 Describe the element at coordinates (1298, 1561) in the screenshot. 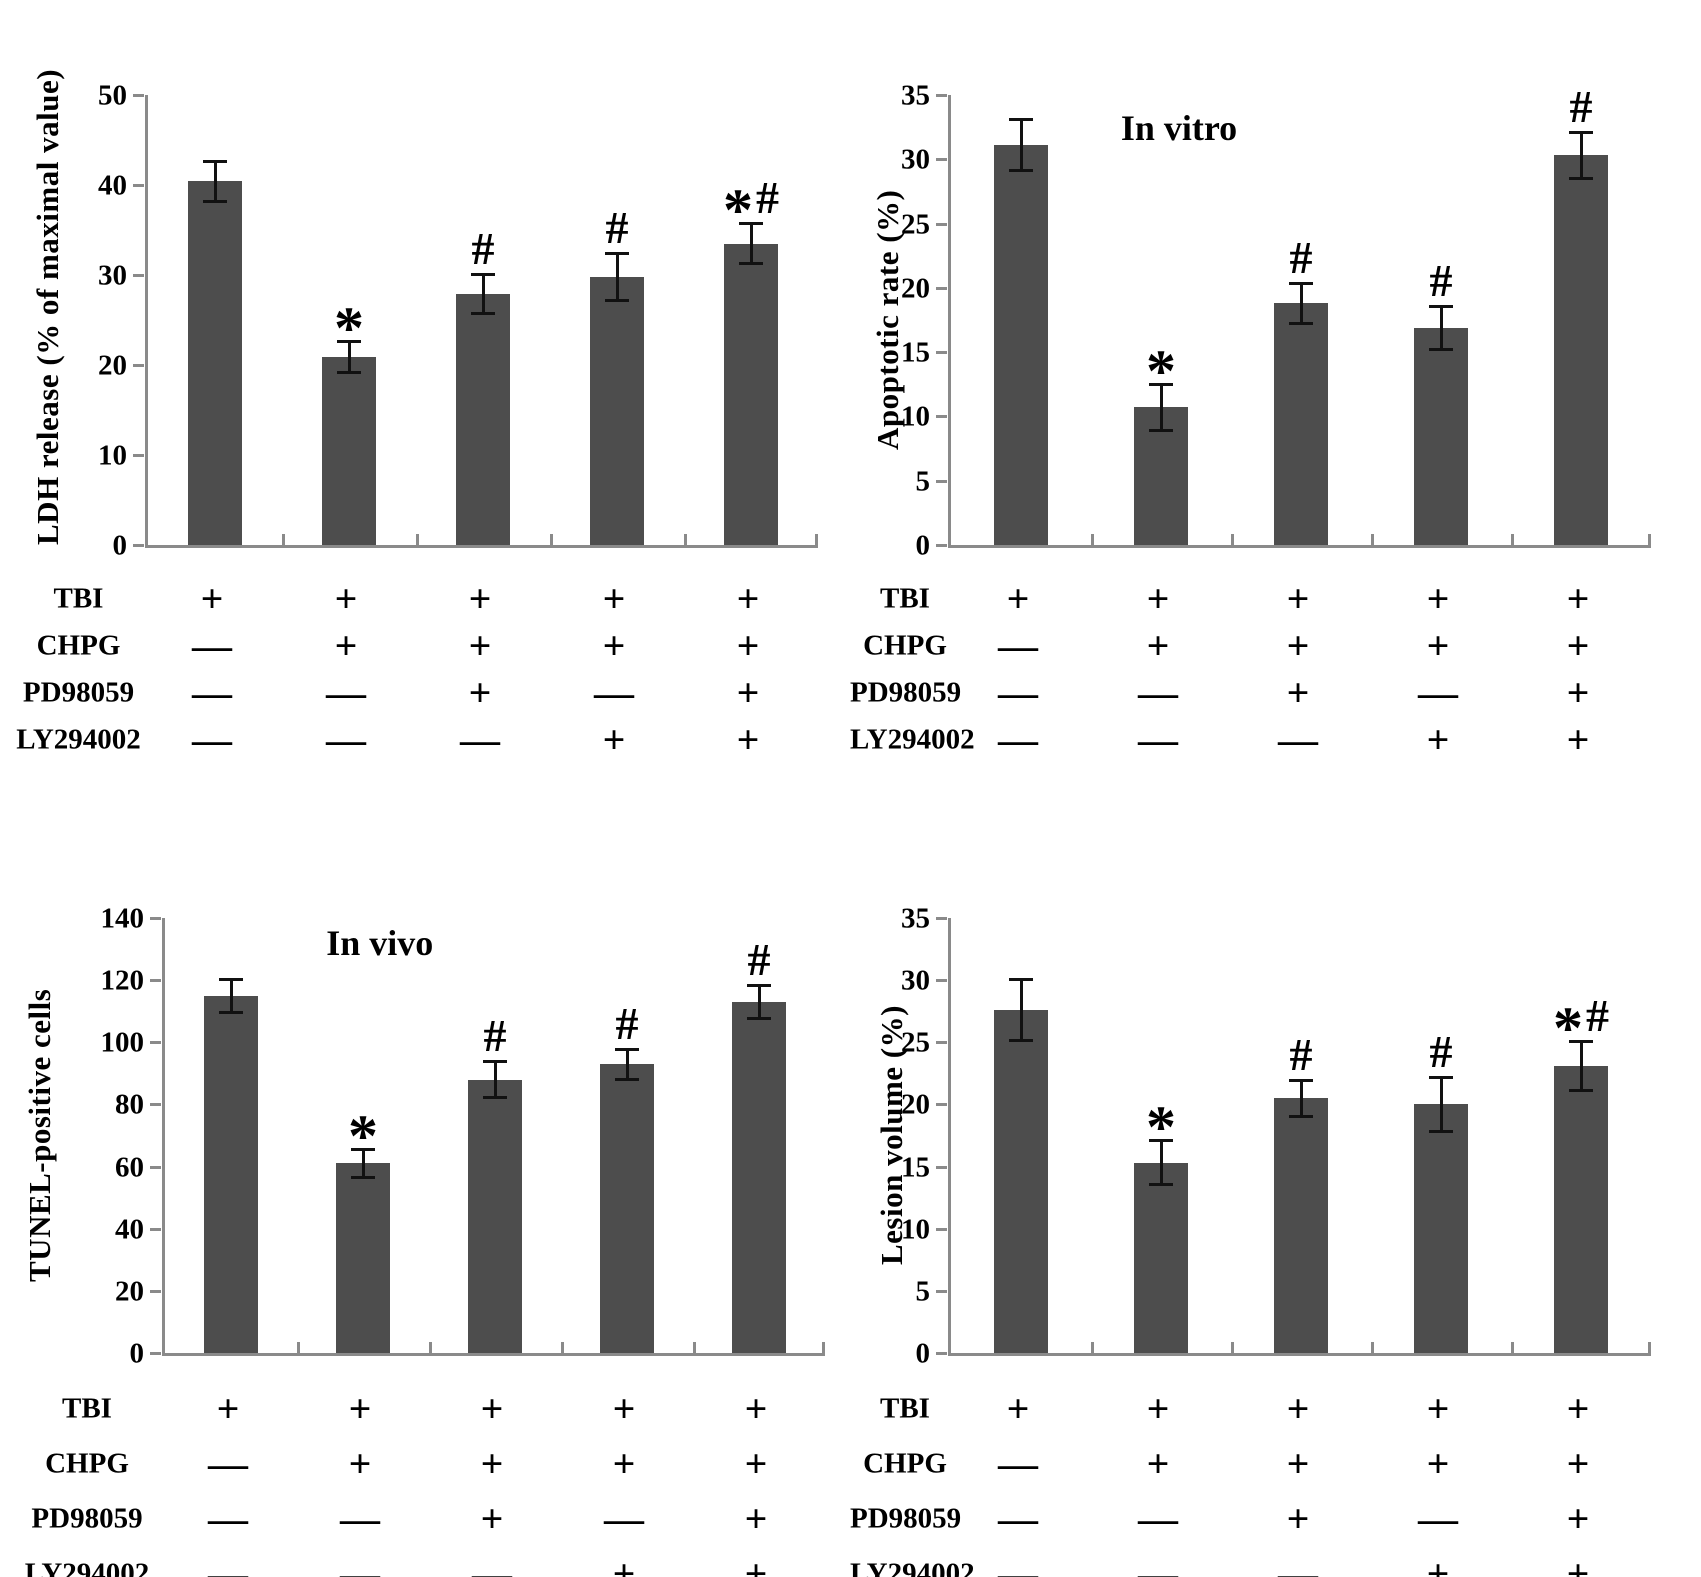

I see `treatment-signs: — — — + +` at that location.